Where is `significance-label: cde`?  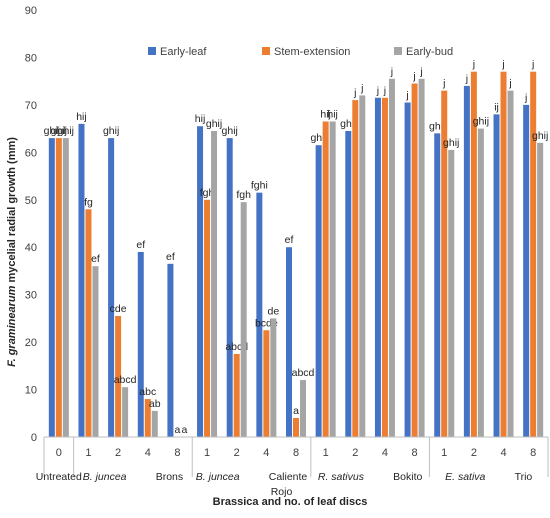 significance-label: cde is located at coordinates (118, 309).